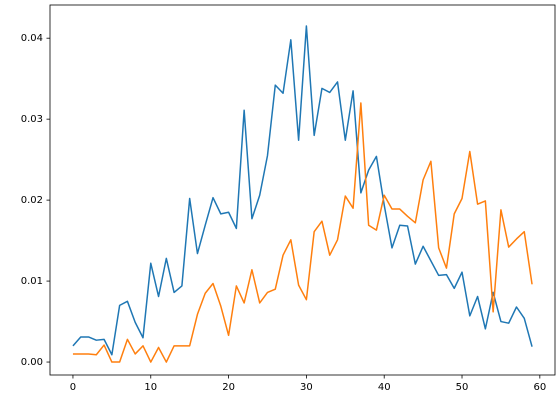 Image resolution: width=556 pixels, height=413 pixels. What do you see at coordinates (32, 281) in the screenshot?
I see `y-tick-label: 0.01` at bounding box center [32, 281].